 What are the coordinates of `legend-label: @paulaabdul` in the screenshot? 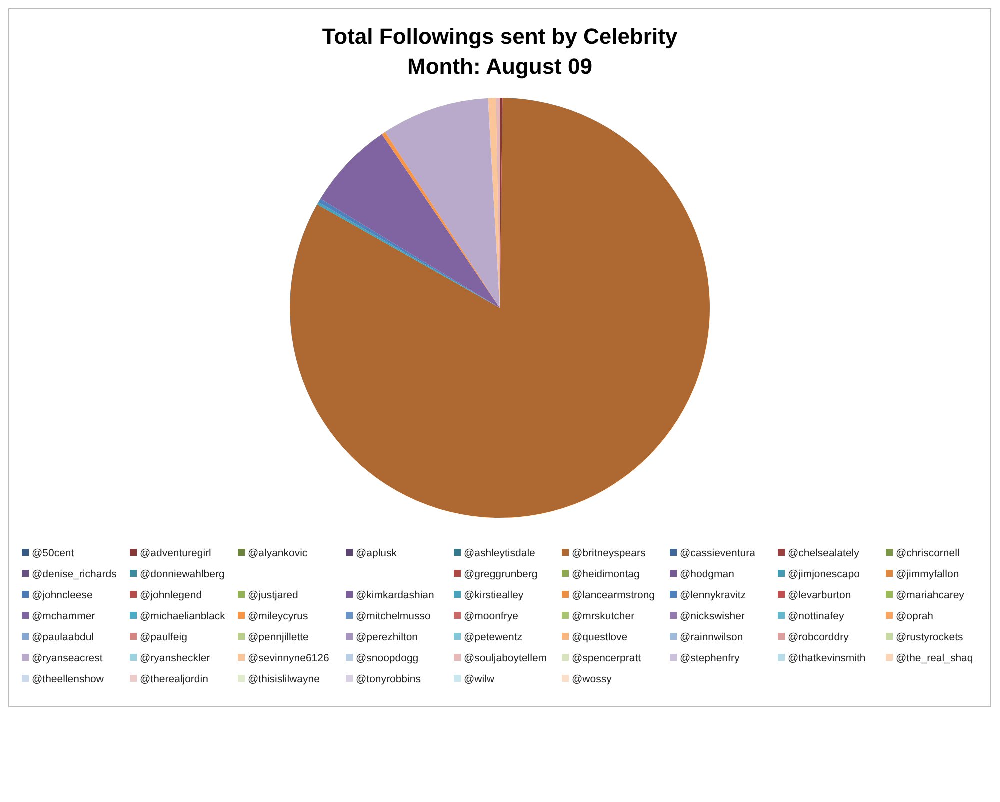 It's located at (63, 638).